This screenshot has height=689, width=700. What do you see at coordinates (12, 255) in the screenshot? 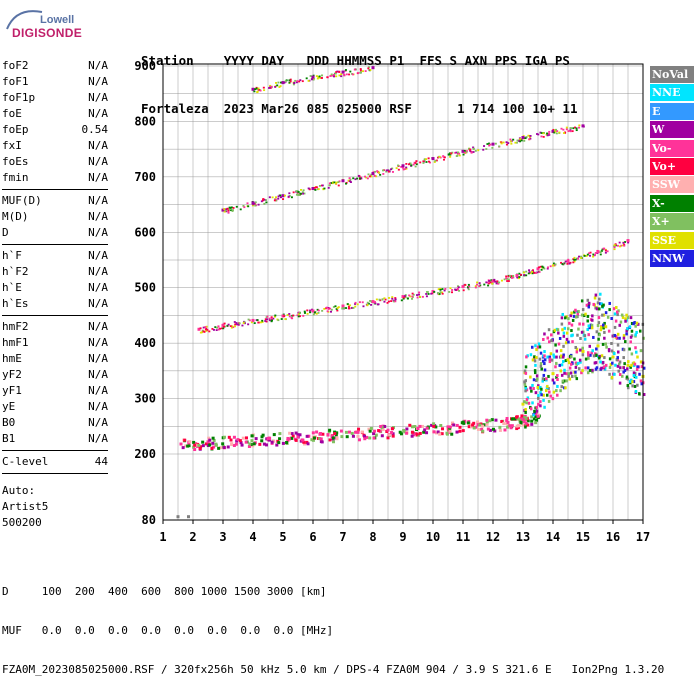
I see `param-name: h`F` at bounding box center [12, 255].